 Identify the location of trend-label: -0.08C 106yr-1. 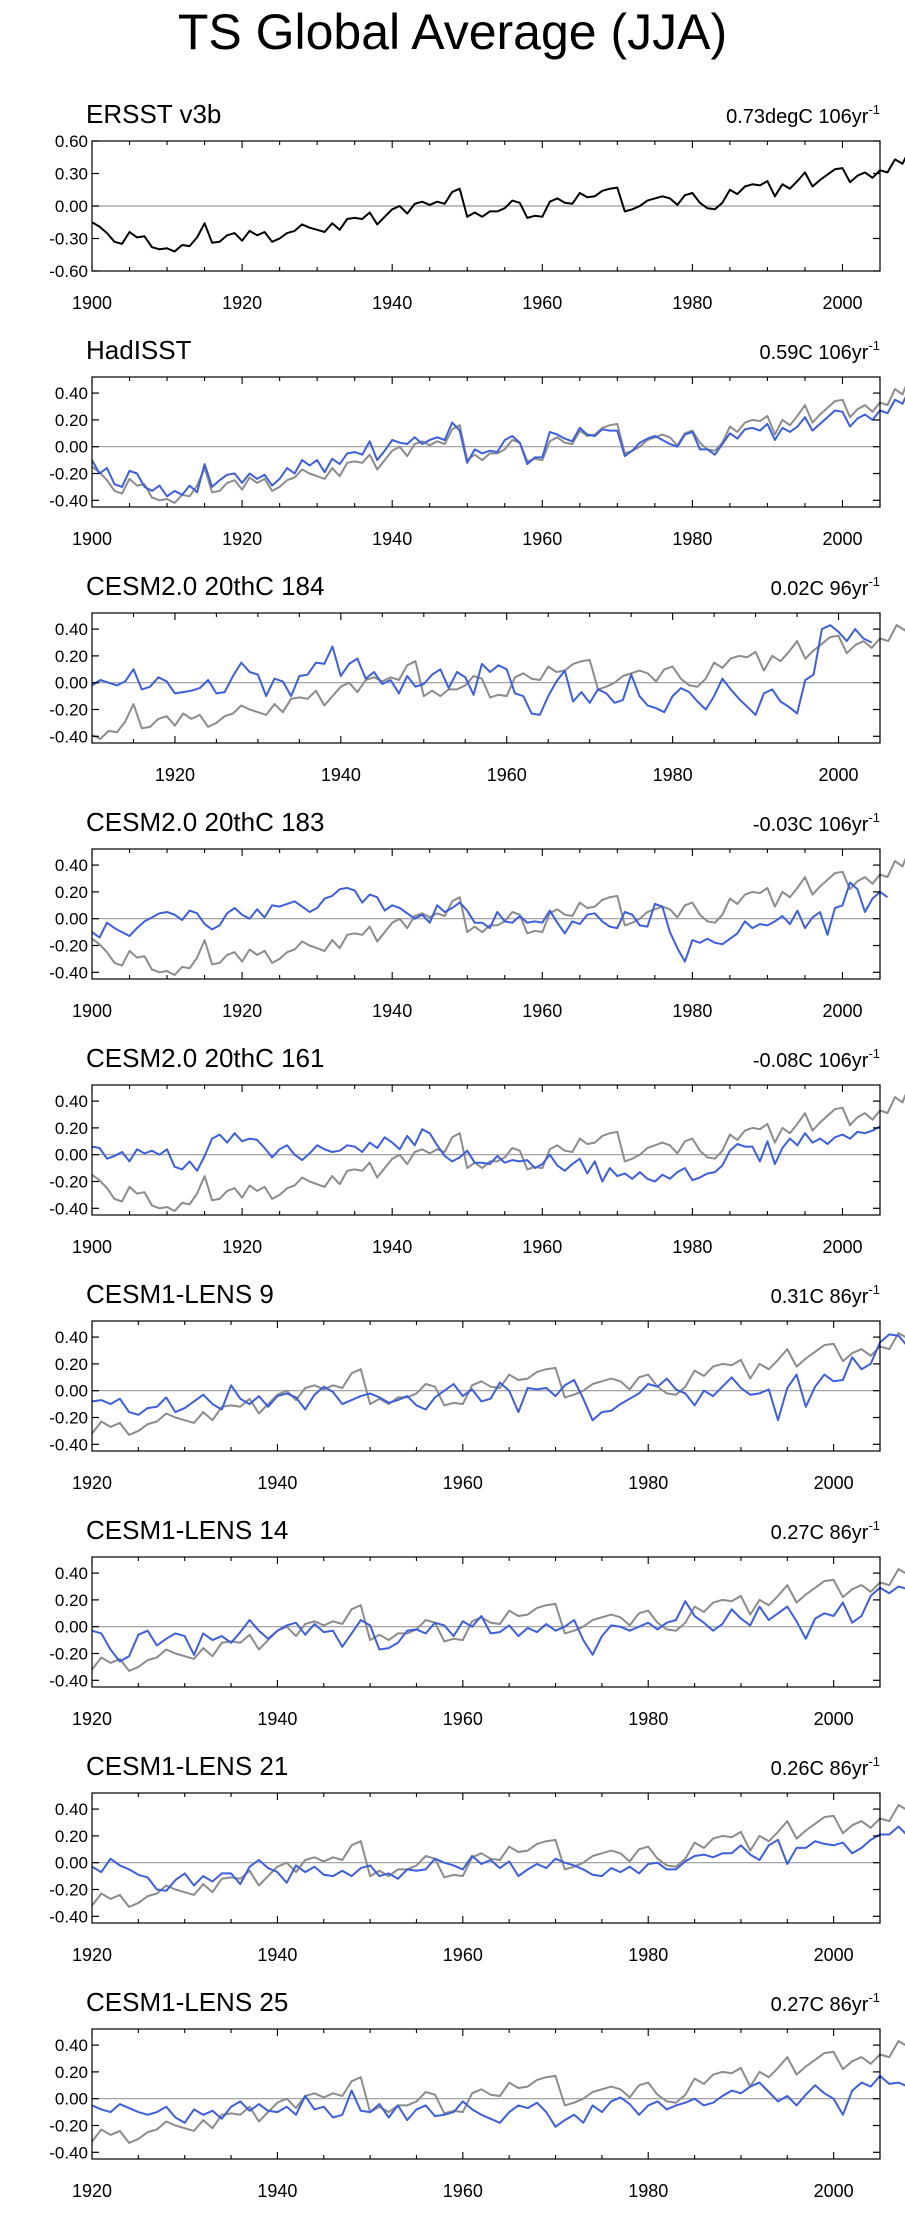
(816, 1059).